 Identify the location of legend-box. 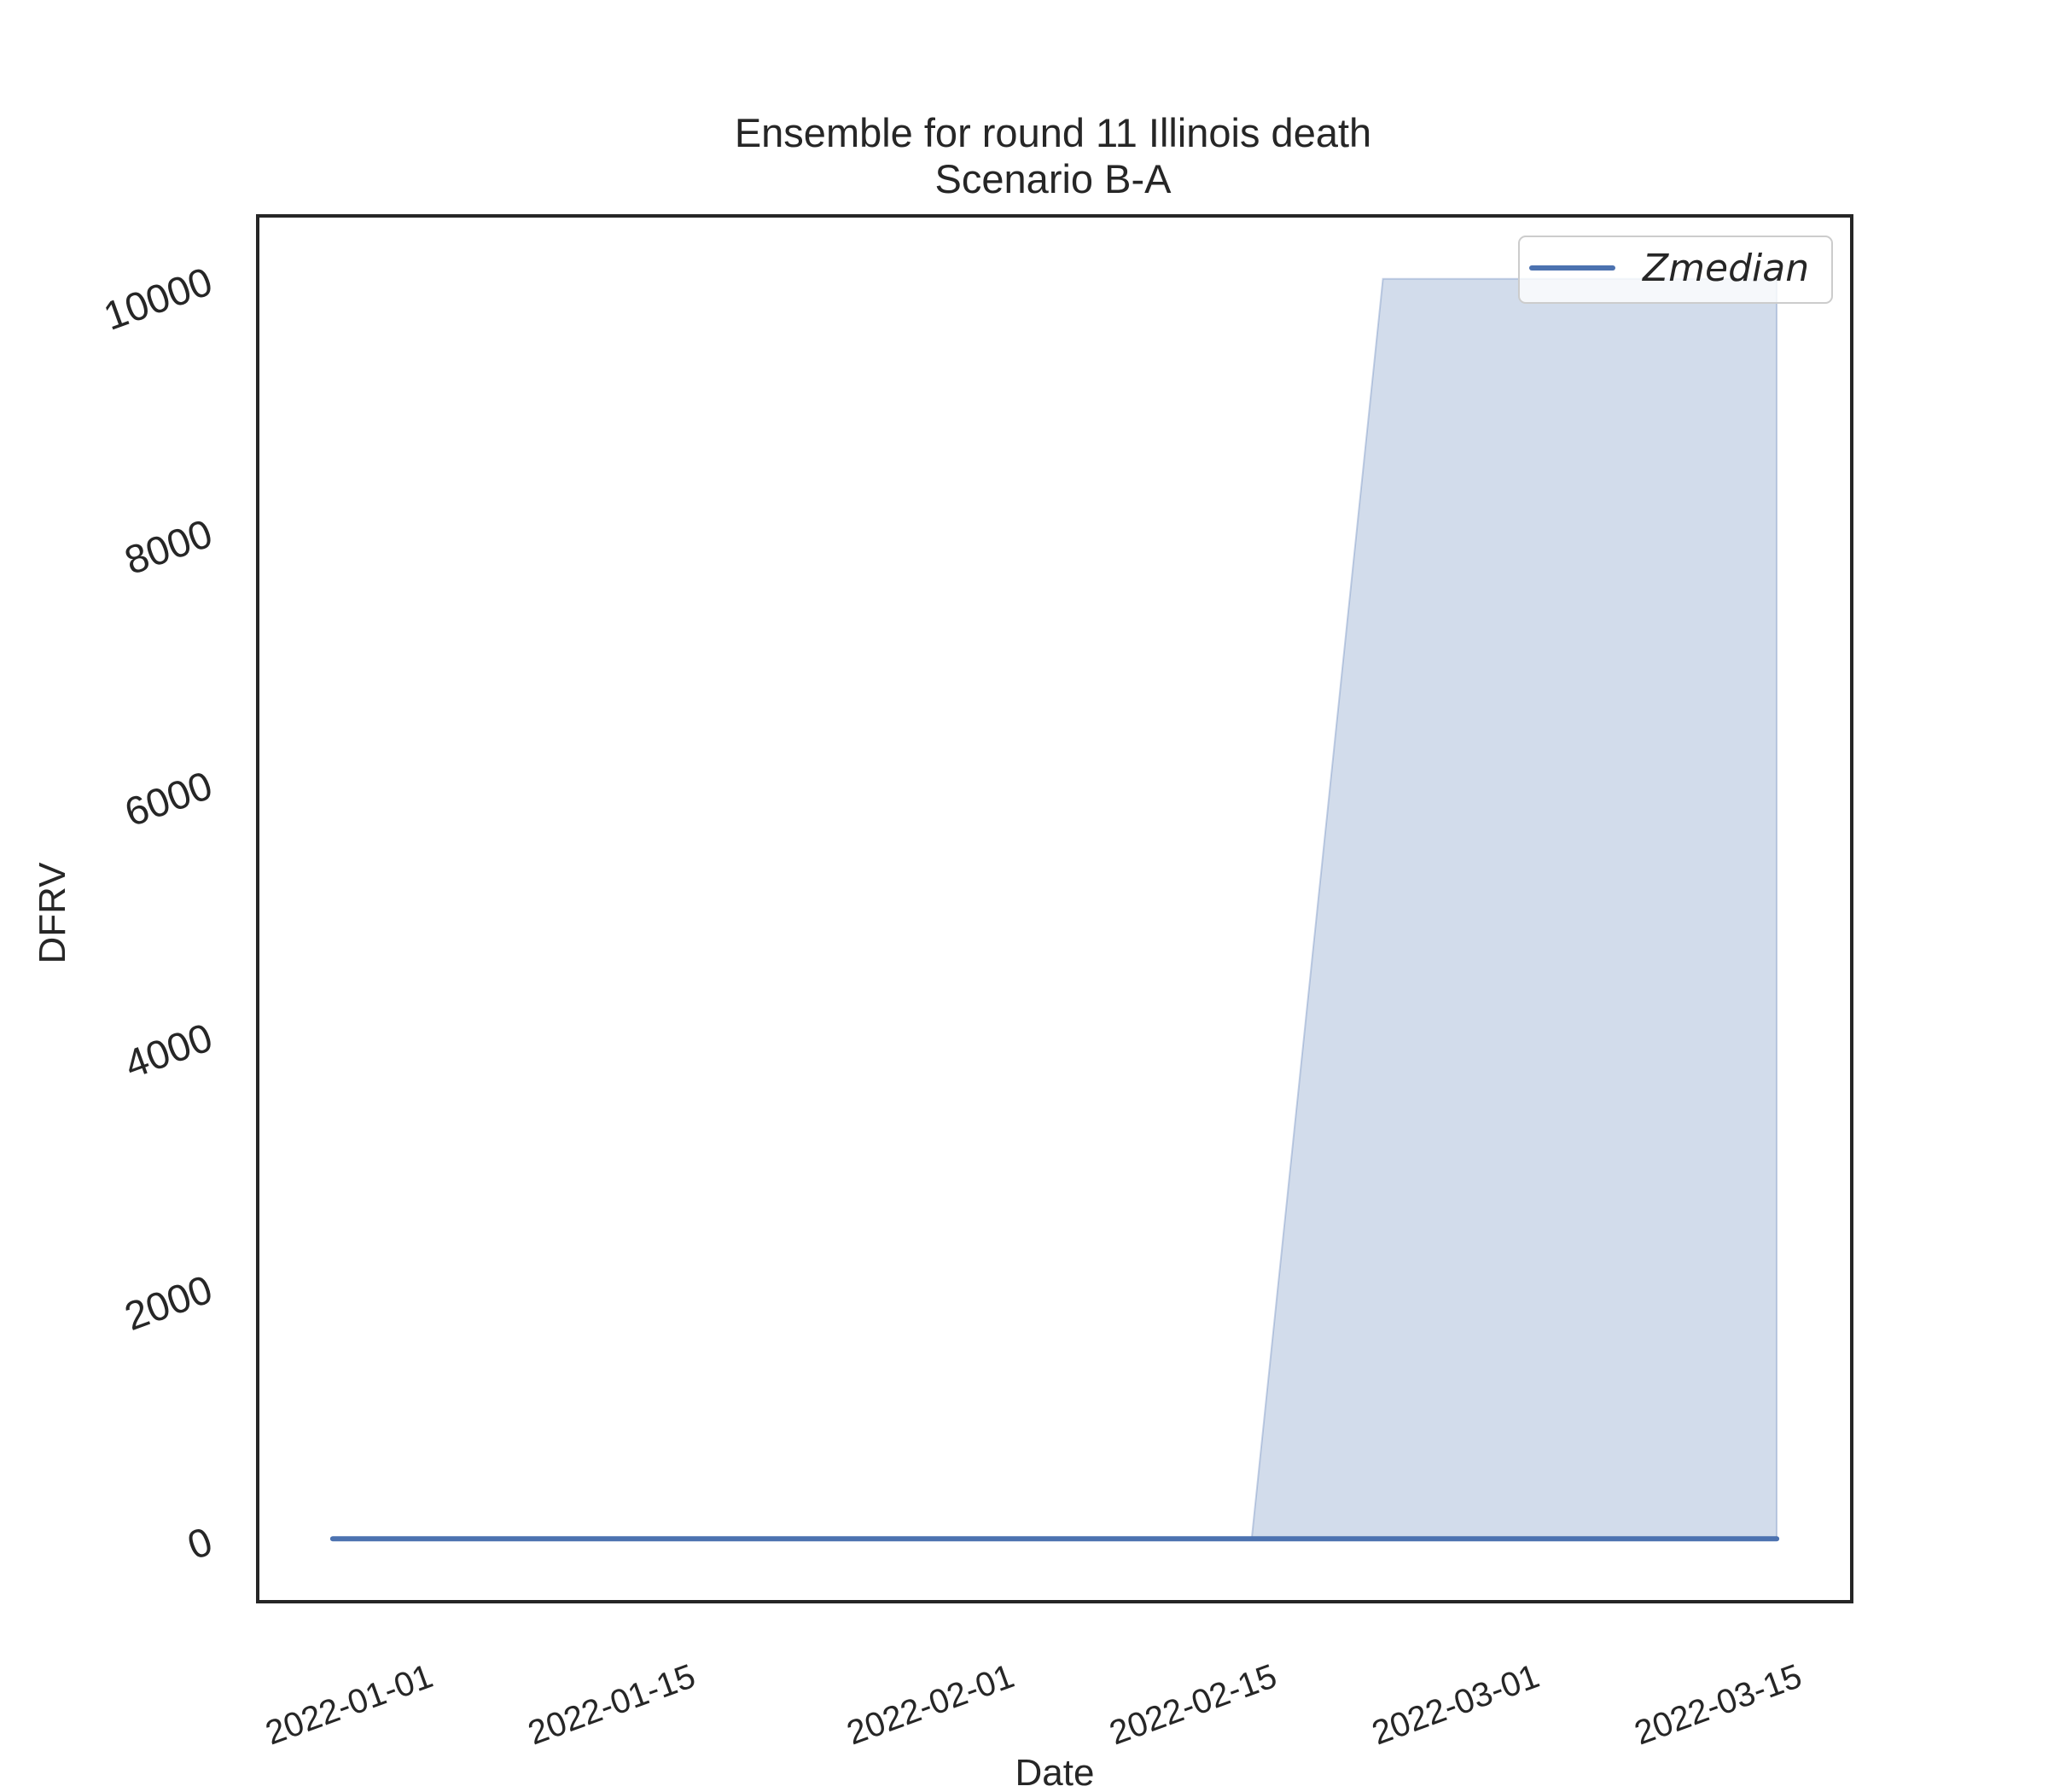
(1675, 270).